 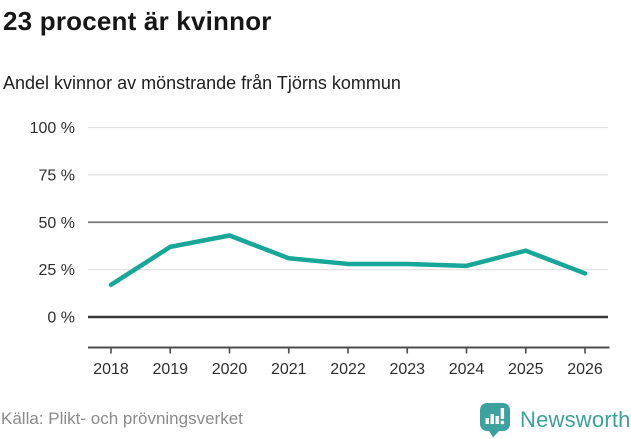 I want to click on y-tick-label: 75 %, so click(x=57, y=175).